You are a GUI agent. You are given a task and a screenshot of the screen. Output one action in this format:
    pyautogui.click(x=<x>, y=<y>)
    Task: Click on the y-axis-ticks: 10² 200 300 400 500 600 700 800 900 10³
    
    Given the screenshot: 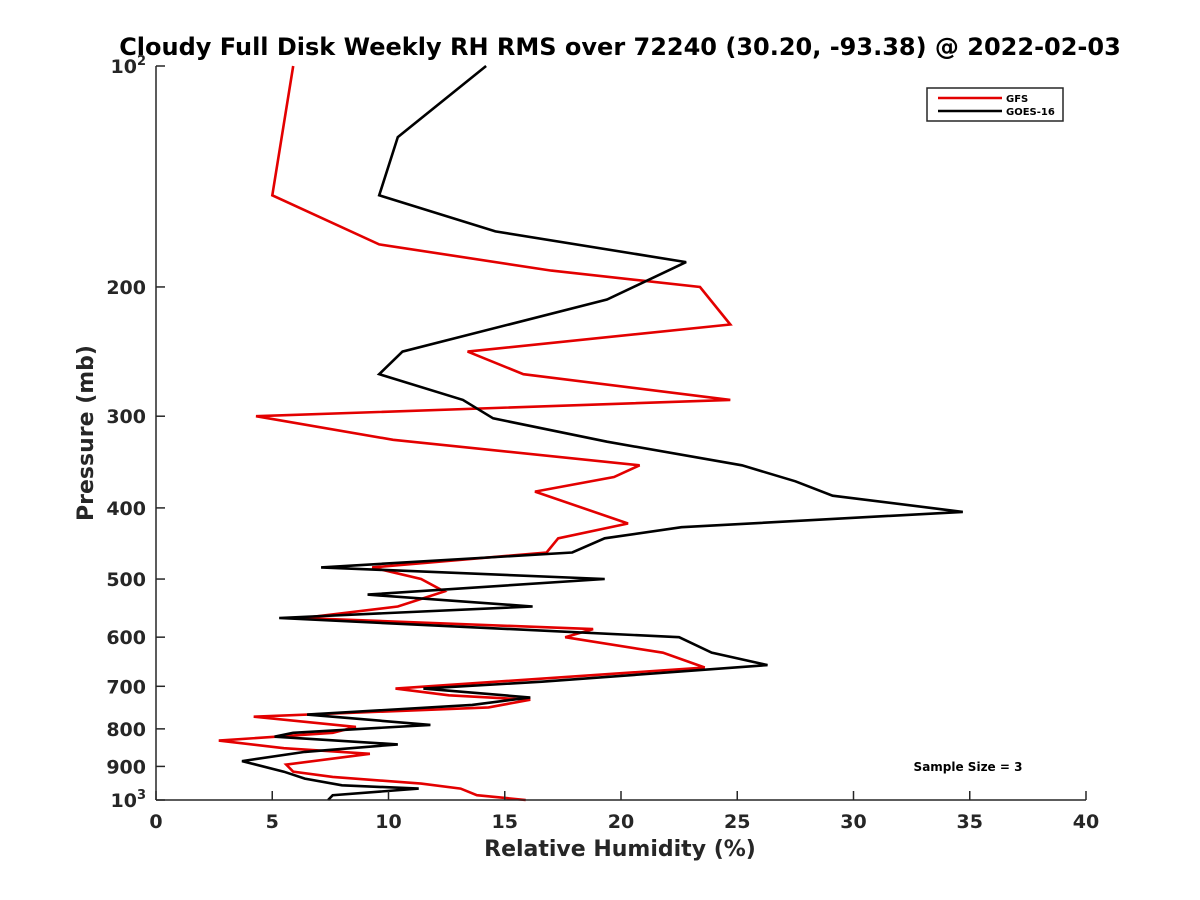 What is the action you would take?
    pyautogui.click(x=135, y=433)
    